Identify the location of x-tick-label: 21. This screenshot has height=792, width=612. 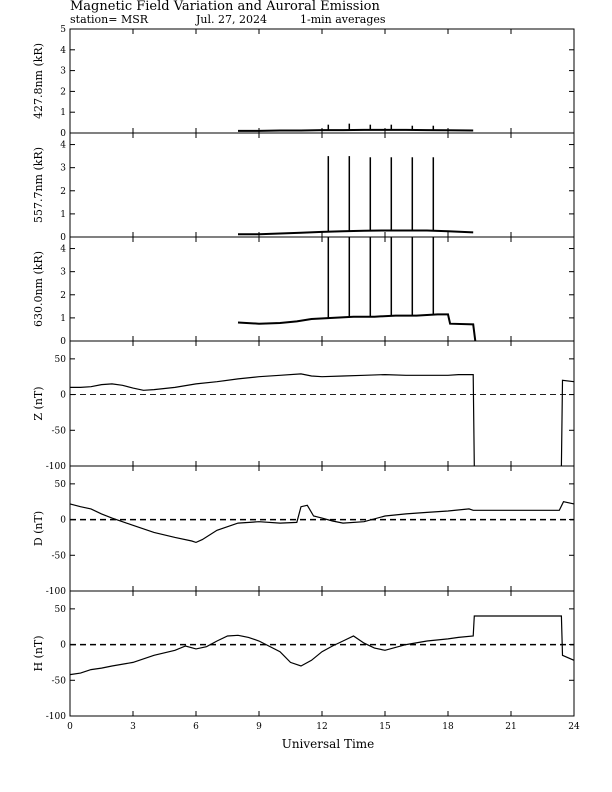
(510, 727).